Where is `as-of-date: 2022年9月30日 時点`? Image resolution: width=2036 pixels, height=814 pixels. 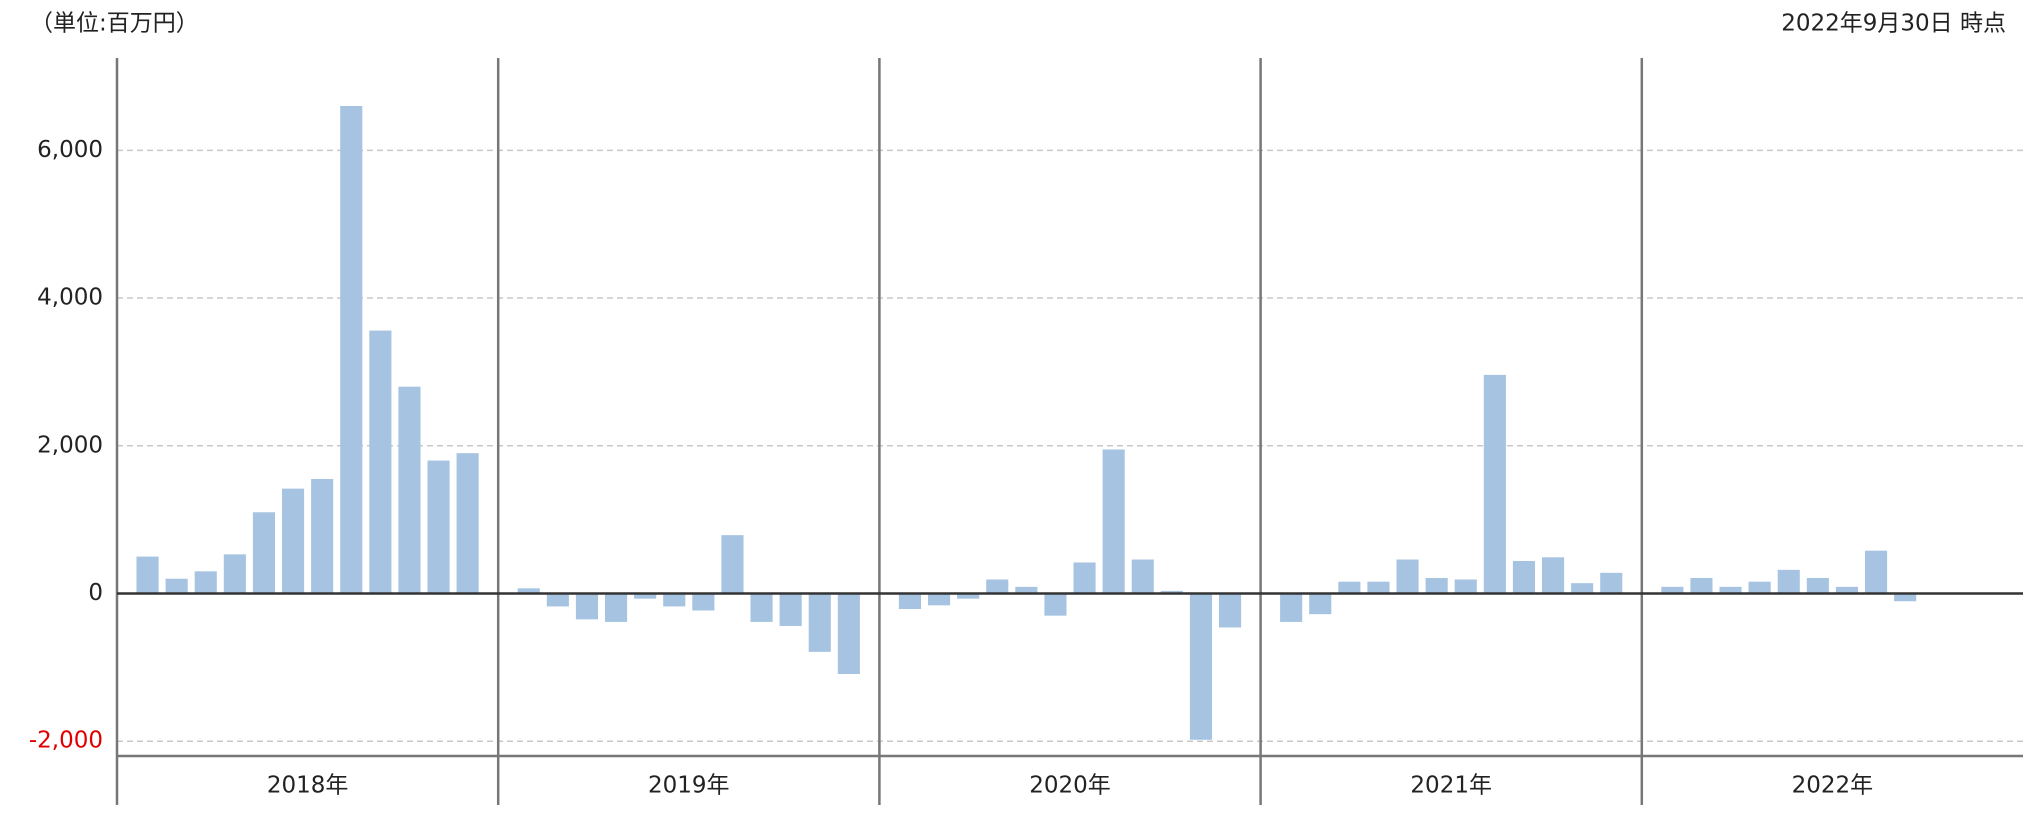
as-of-date: 2022年9月30日 時点 is located at coordinates (1893, 24).